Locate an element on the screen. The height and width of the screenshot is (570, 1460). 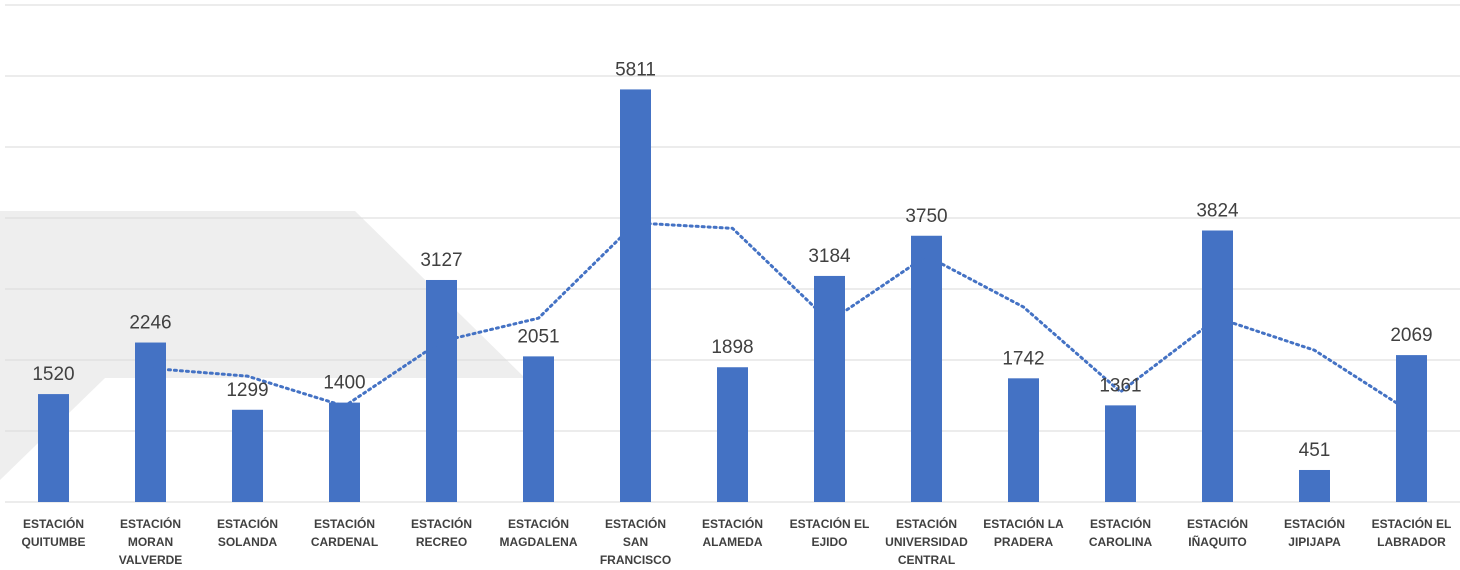
data-label: 1400 is located at coordinates (344, 383).